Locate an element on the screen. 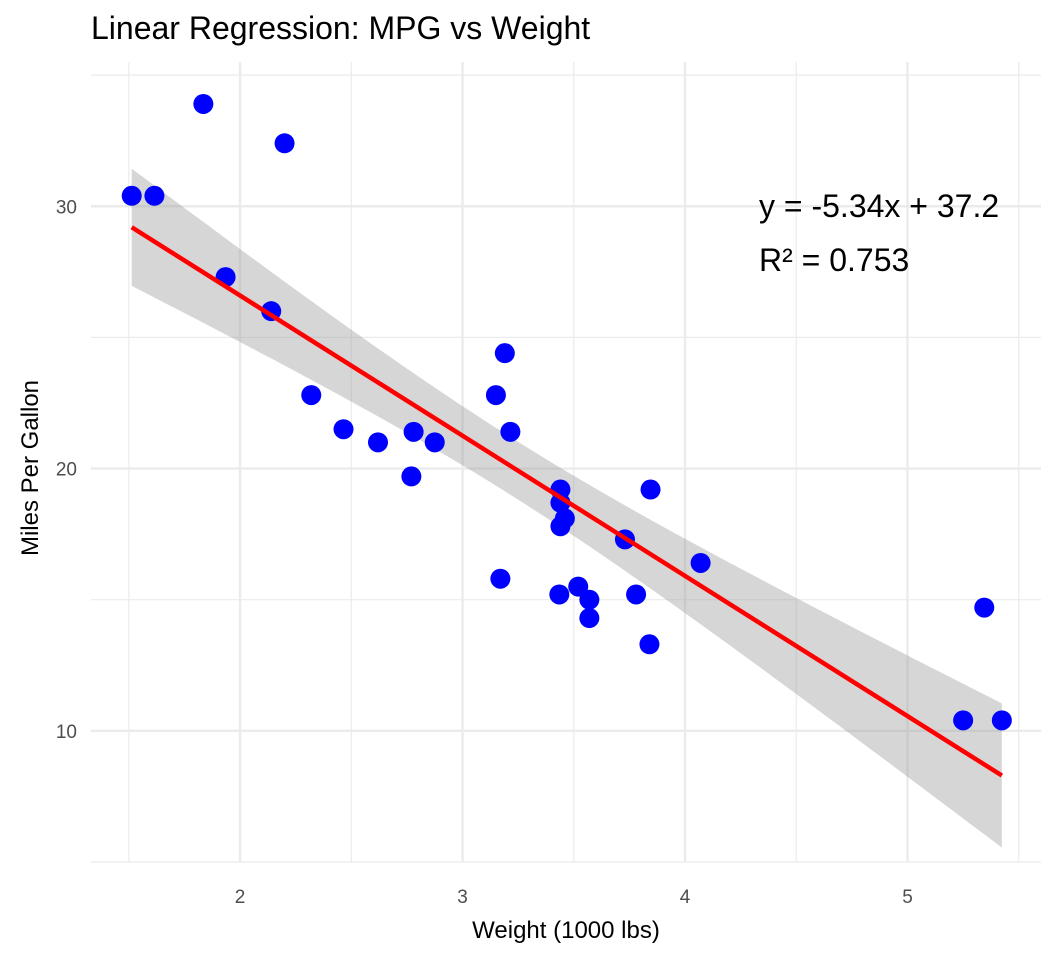 Image resolution: width=1056 pixels, height=960 pixels. y-tick-label: 30 is located at coordinates (66, 207).